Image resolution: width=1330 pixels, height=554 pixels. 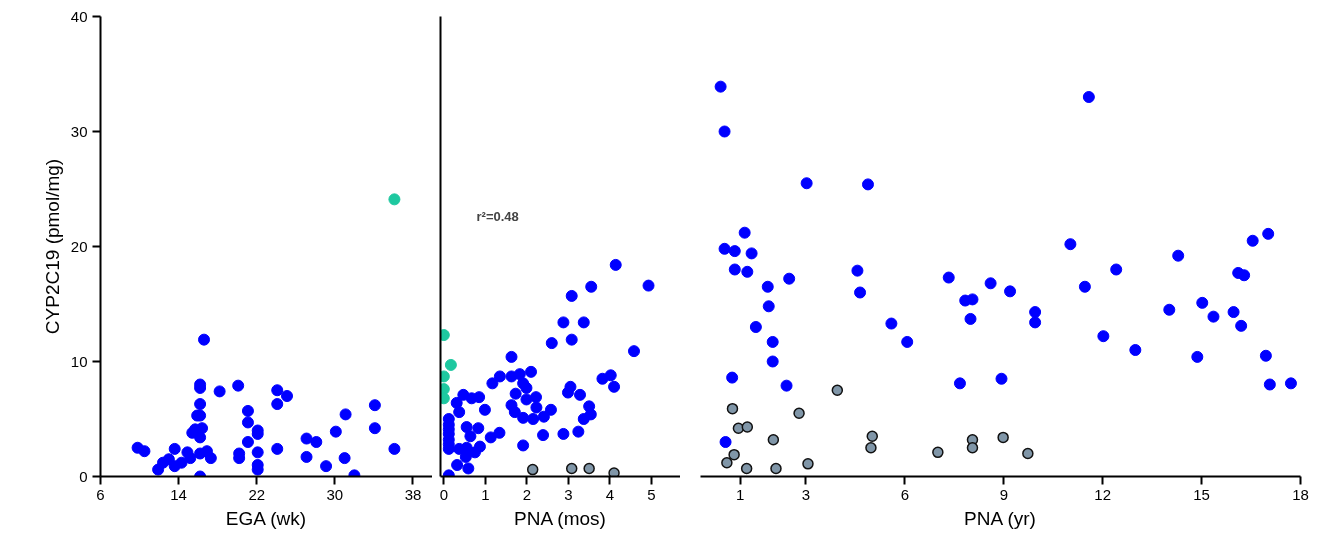 What do you see at coordinates (335, 494) in the screenshot?
I see `x-tick-label: 30` at bounding box center [335, 494].